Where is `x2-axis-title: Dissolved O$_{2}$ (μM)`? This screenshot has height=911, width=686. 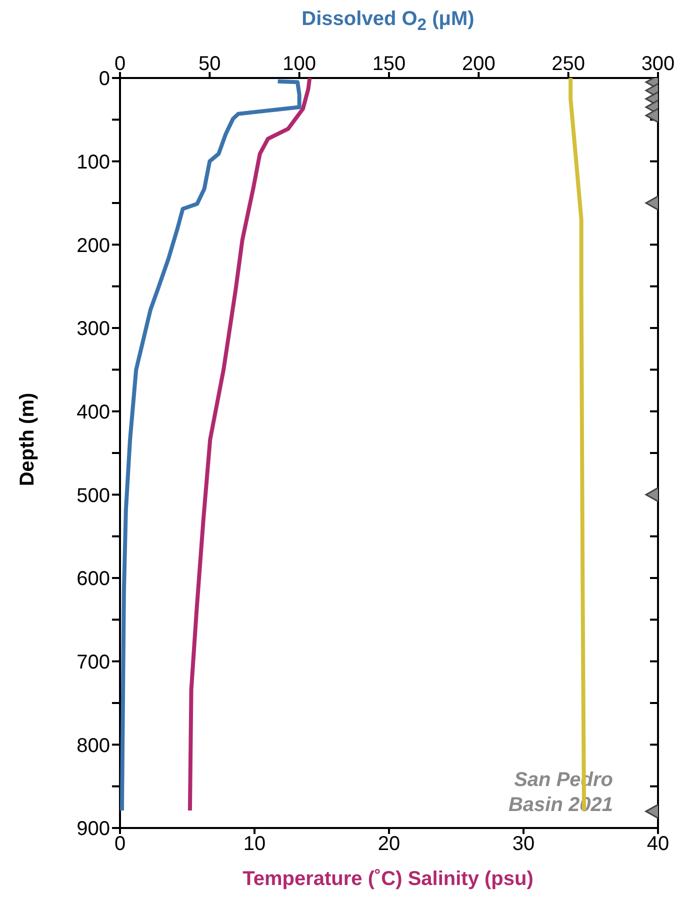 x2-axis-title: Dissolved O$_{2}$ (μM) is located at coordinates (388, 21).